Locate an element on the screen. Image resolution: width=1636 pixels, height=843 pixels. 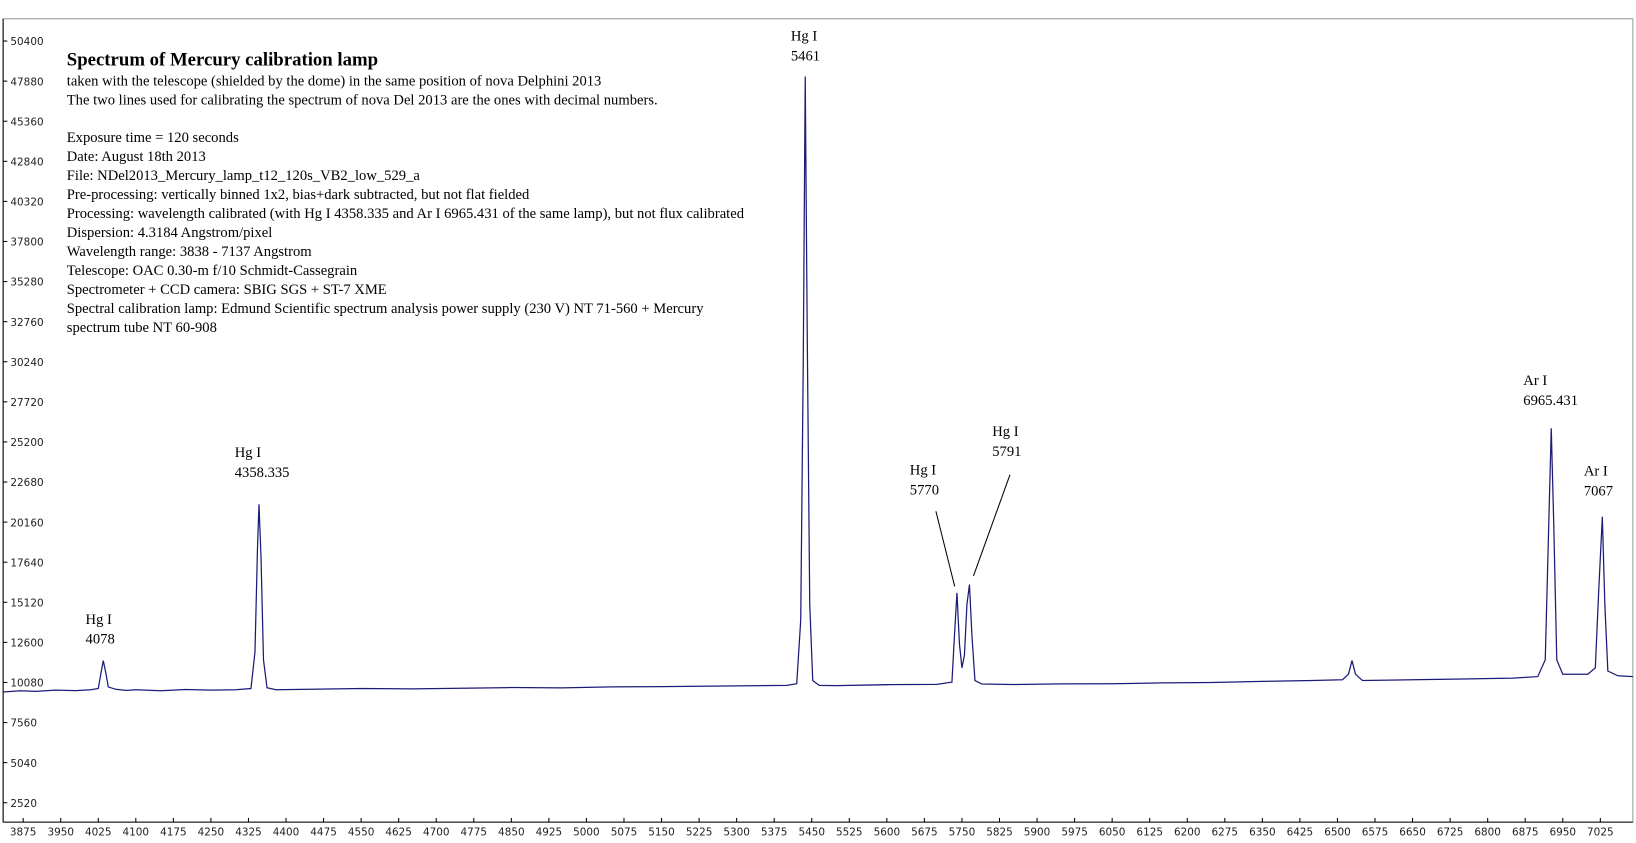
note-line: Date: August 18th 2013 is located at coordinates (136, 157).